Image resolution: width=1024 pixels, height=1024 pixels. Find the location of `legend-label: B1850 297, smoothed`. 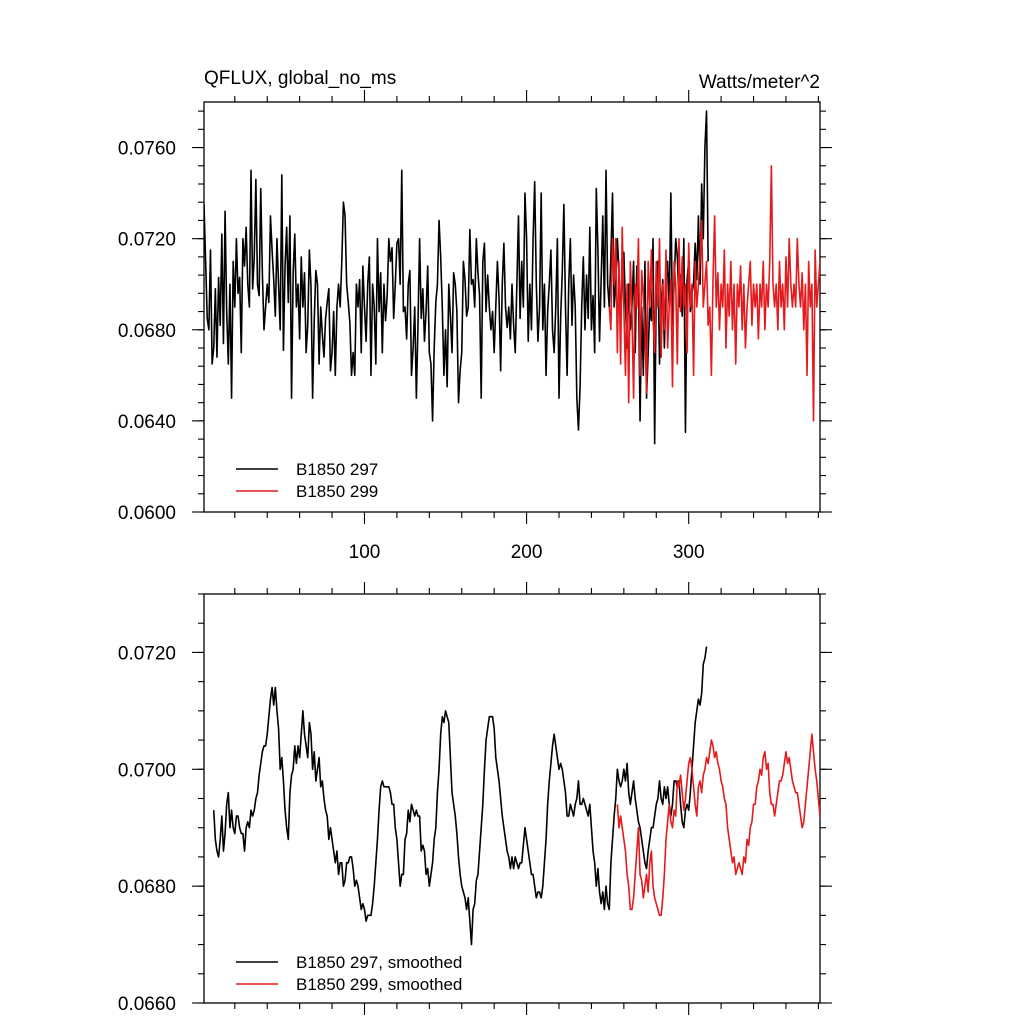

legend-label: B1850 297, smoothed is located at coordinates (379, 962).